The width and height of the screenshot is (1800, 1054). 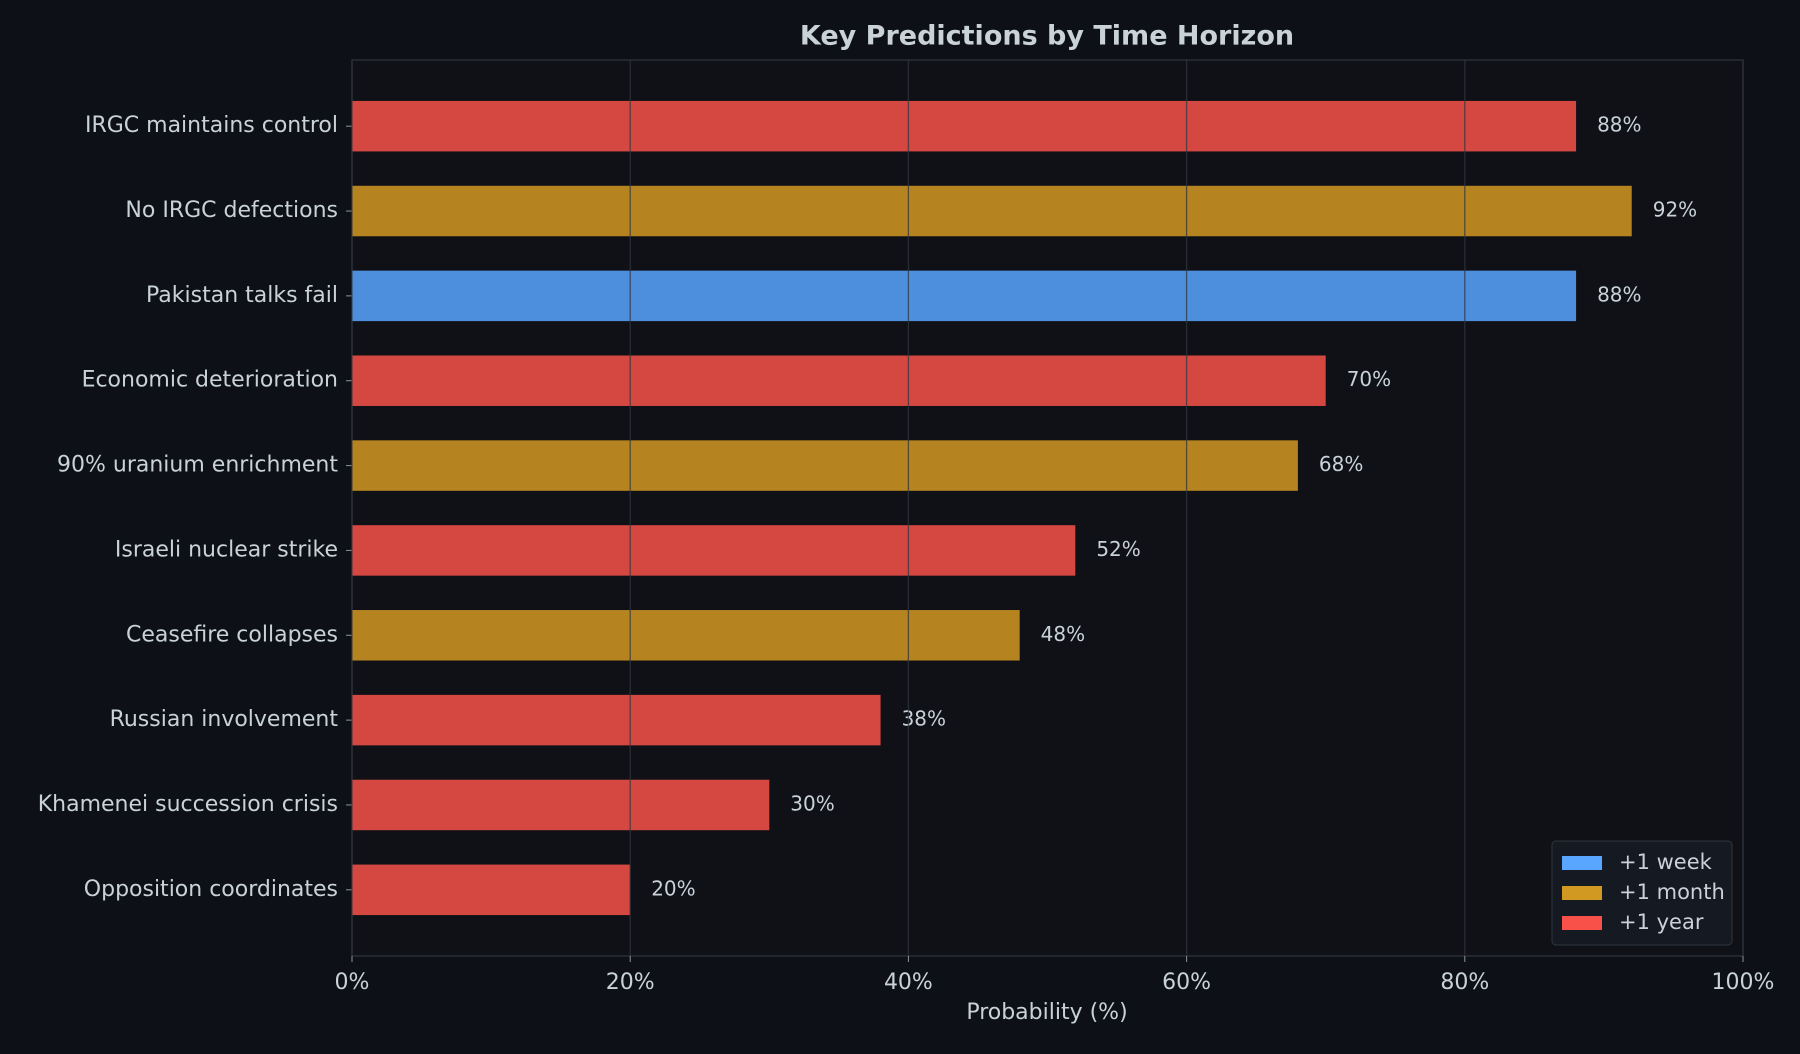 What do you see at coordinates (1369, 379) in the screenshot?
I see `value-label: 70%` at bounding box center [1369, 379].